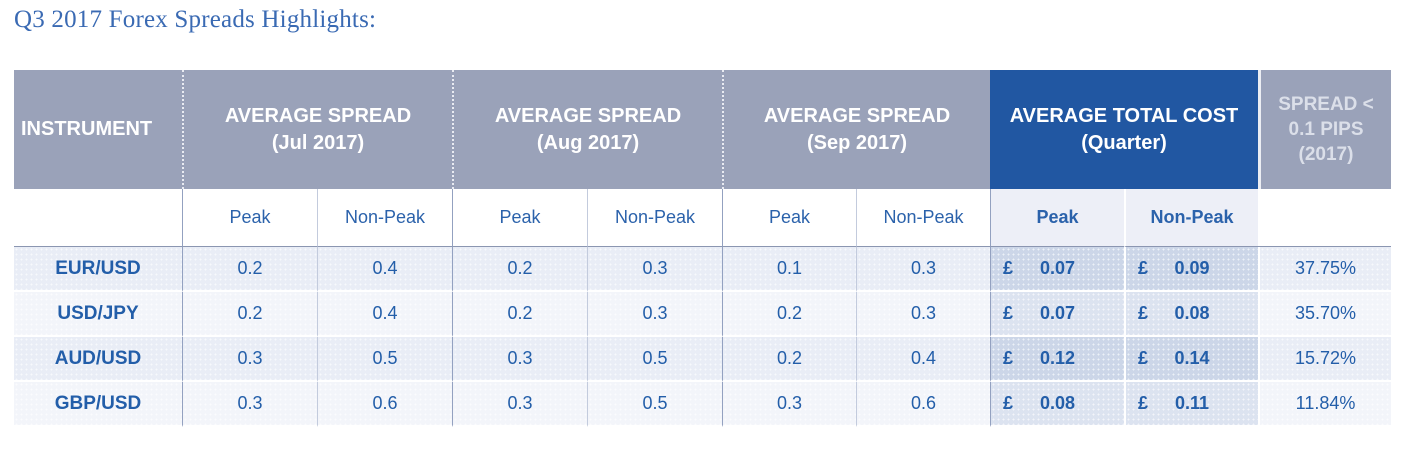  What do you see at coordinates (249, 218) in the screenshot?
I see `subheader-jul-peak: Peak` at bounding box center [249, 218].